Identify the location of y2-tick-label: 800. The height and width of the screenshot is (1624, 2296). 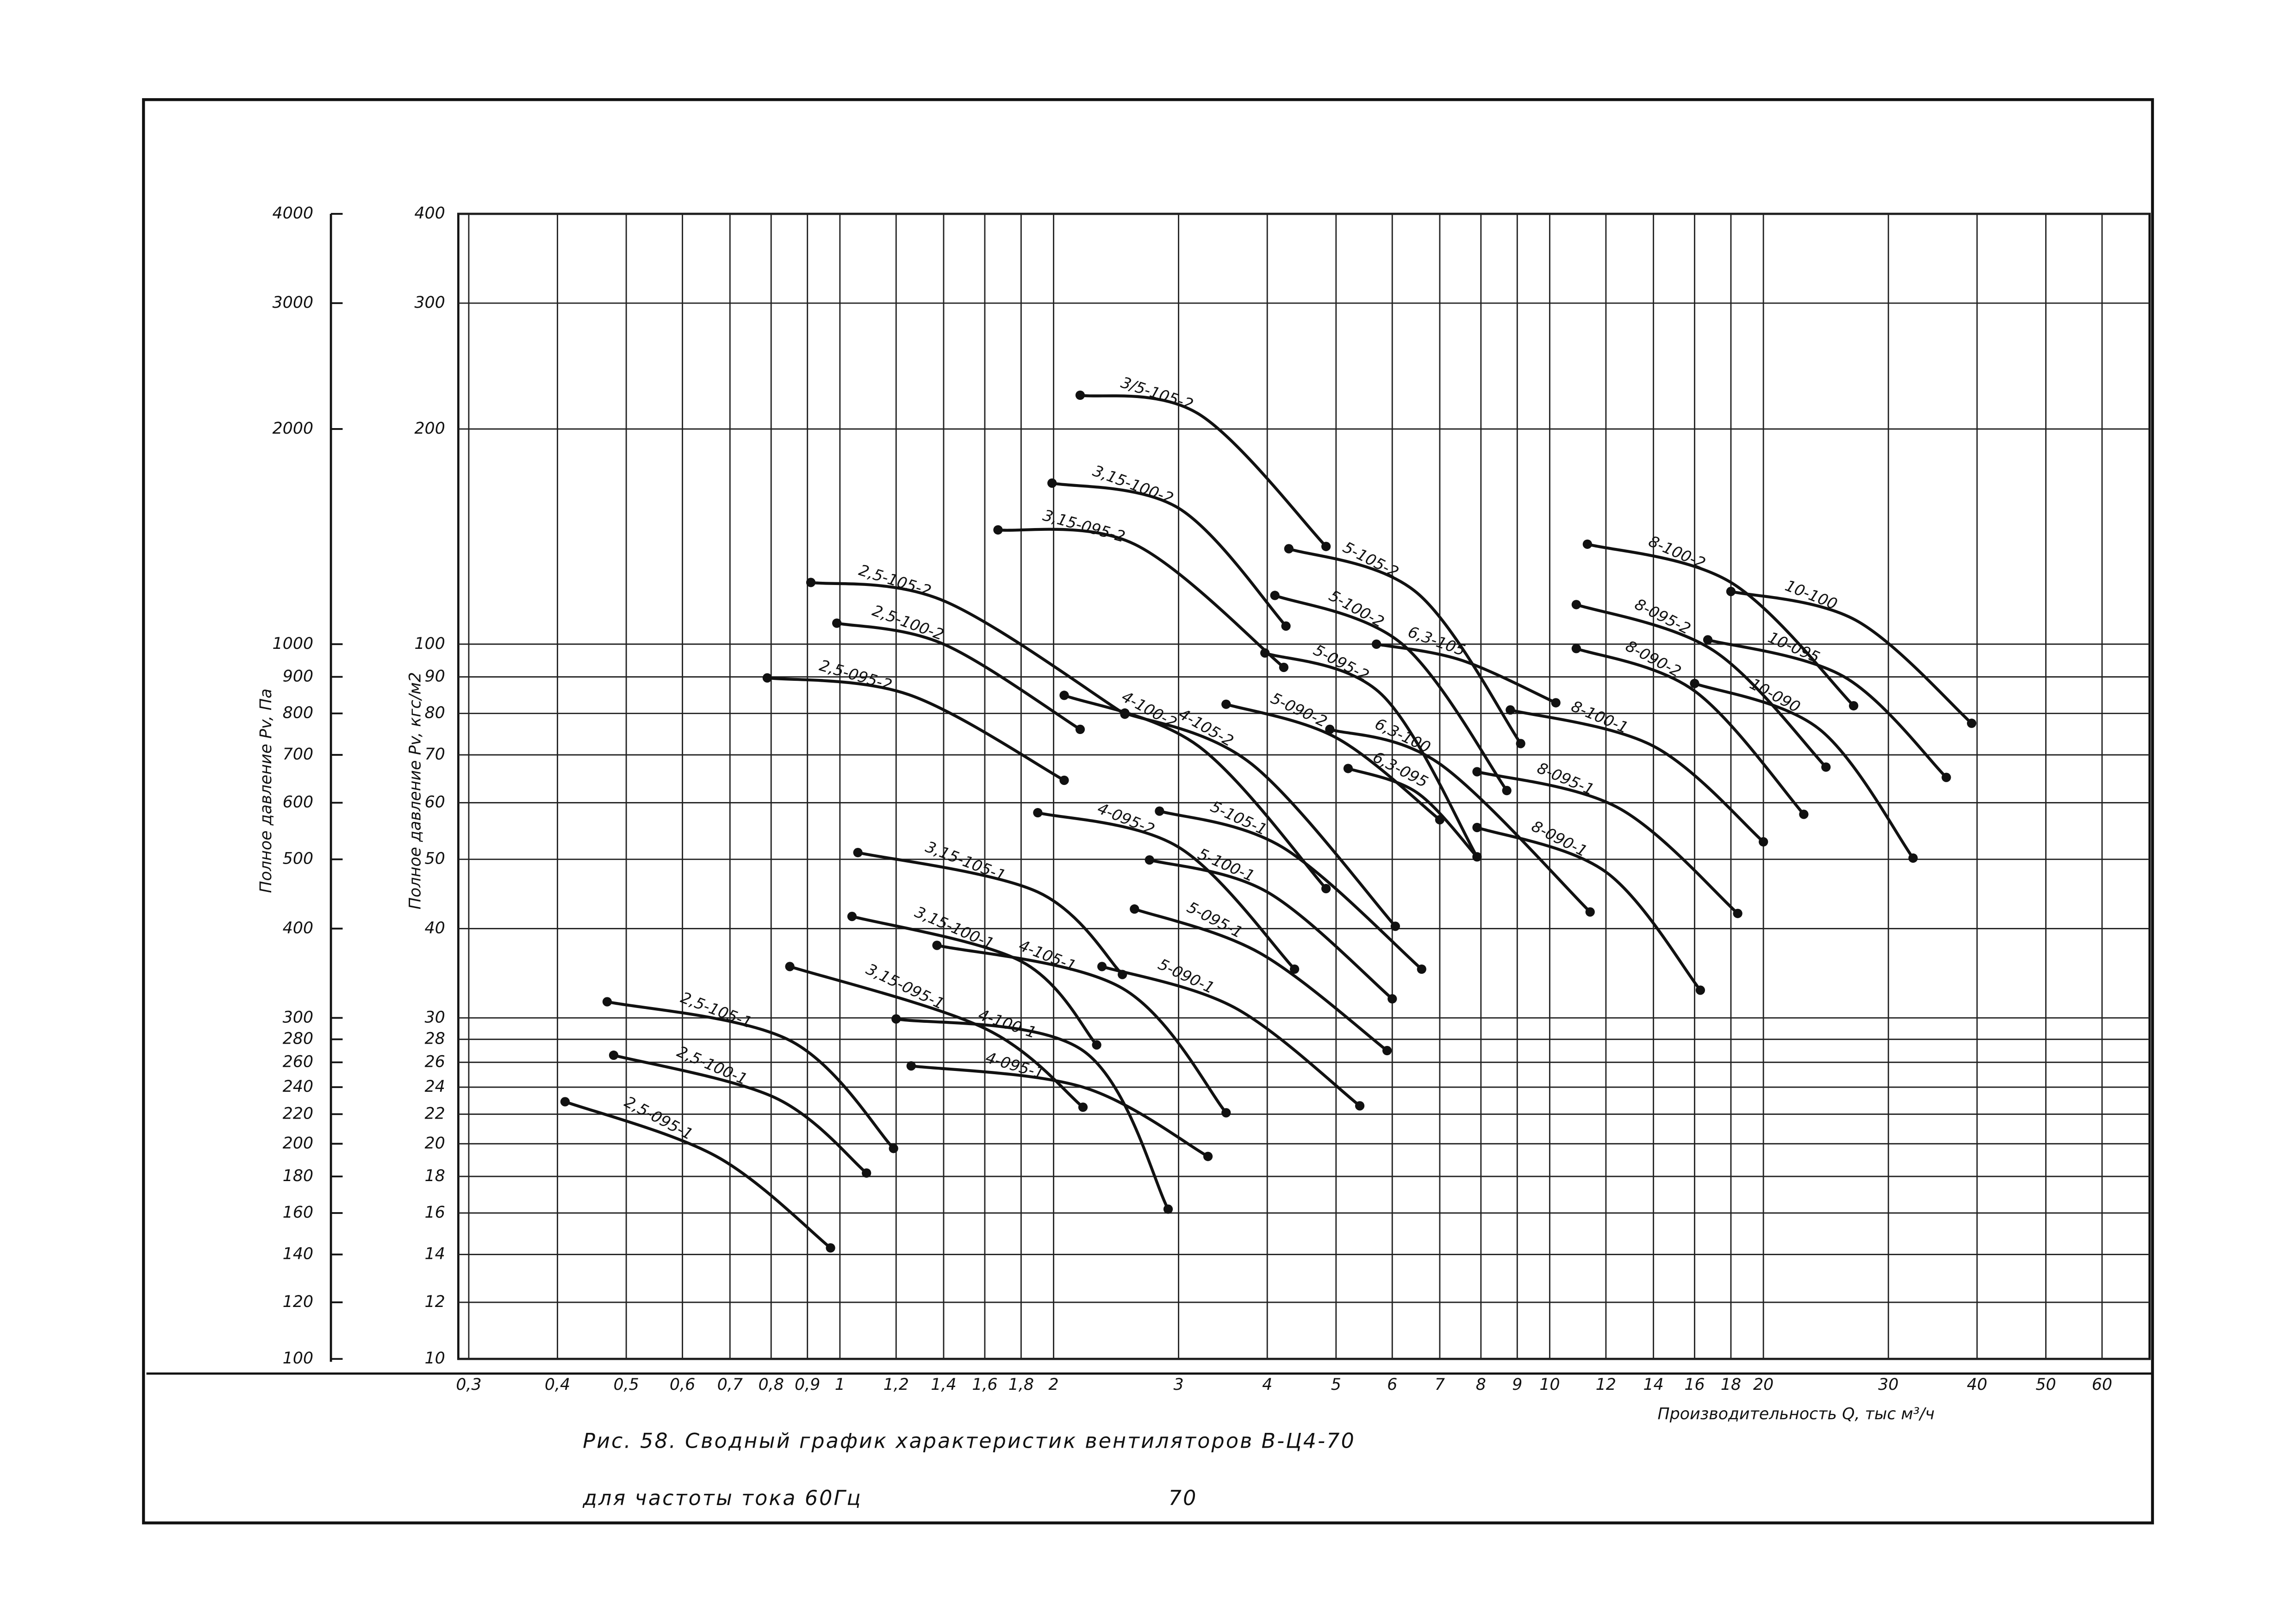
(298, 713).